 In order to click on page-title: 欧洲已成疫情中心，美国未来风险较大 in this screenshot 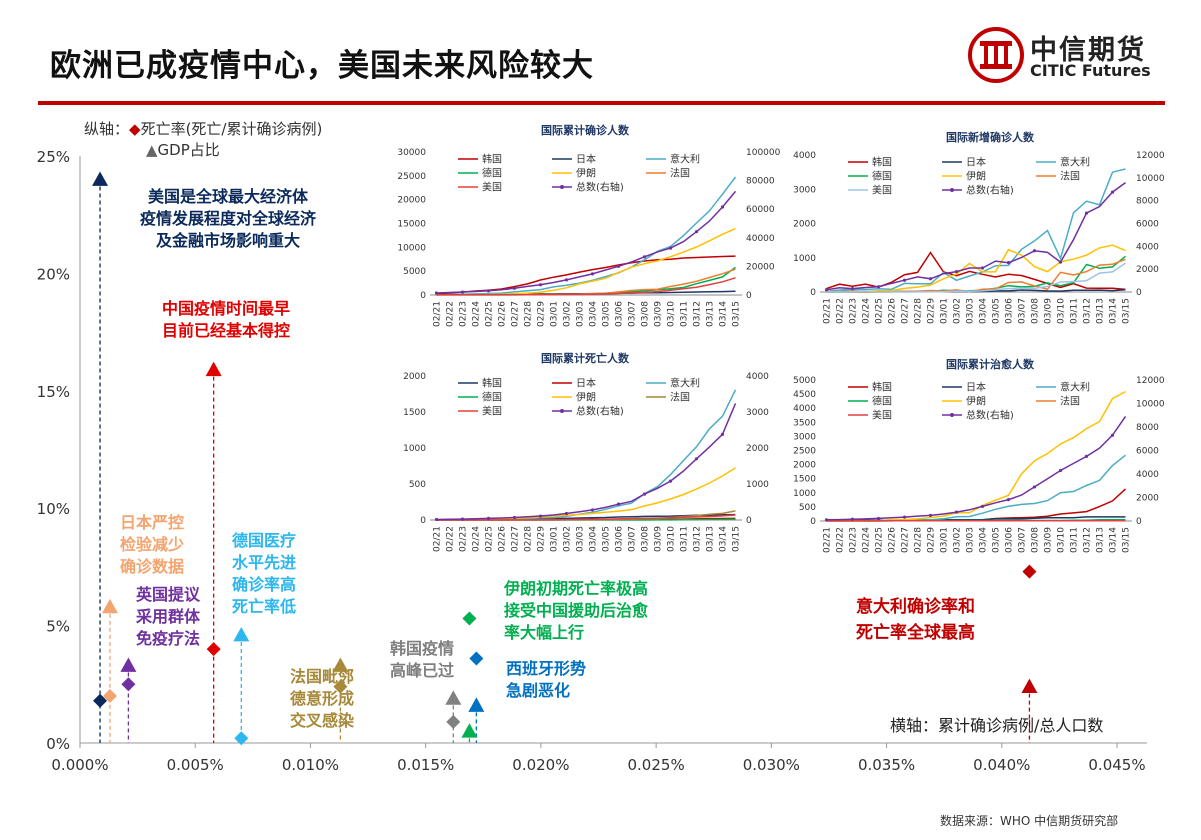, I will do `click(322, 66)`.